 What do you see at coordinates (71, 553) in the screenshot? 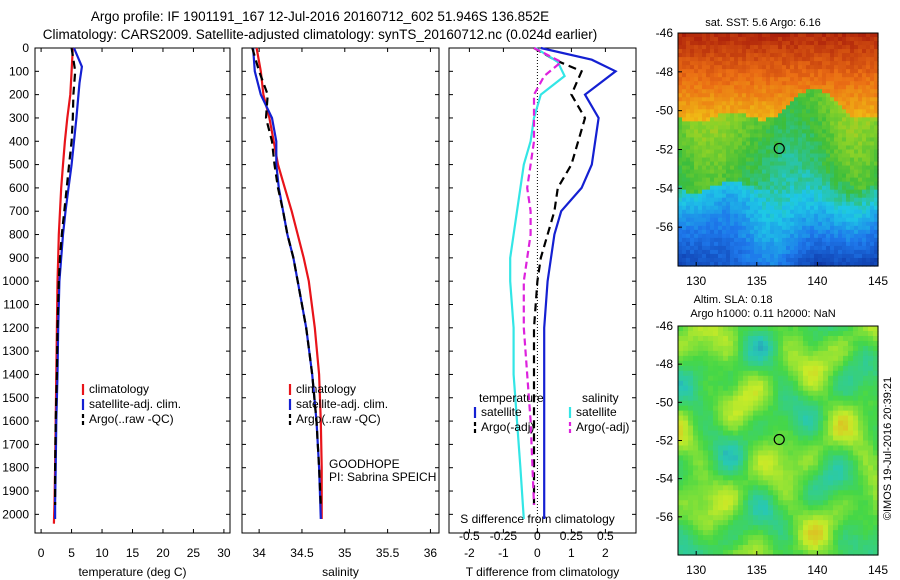
I see `x-tick-label: 5` at bounding box center [71, 553].